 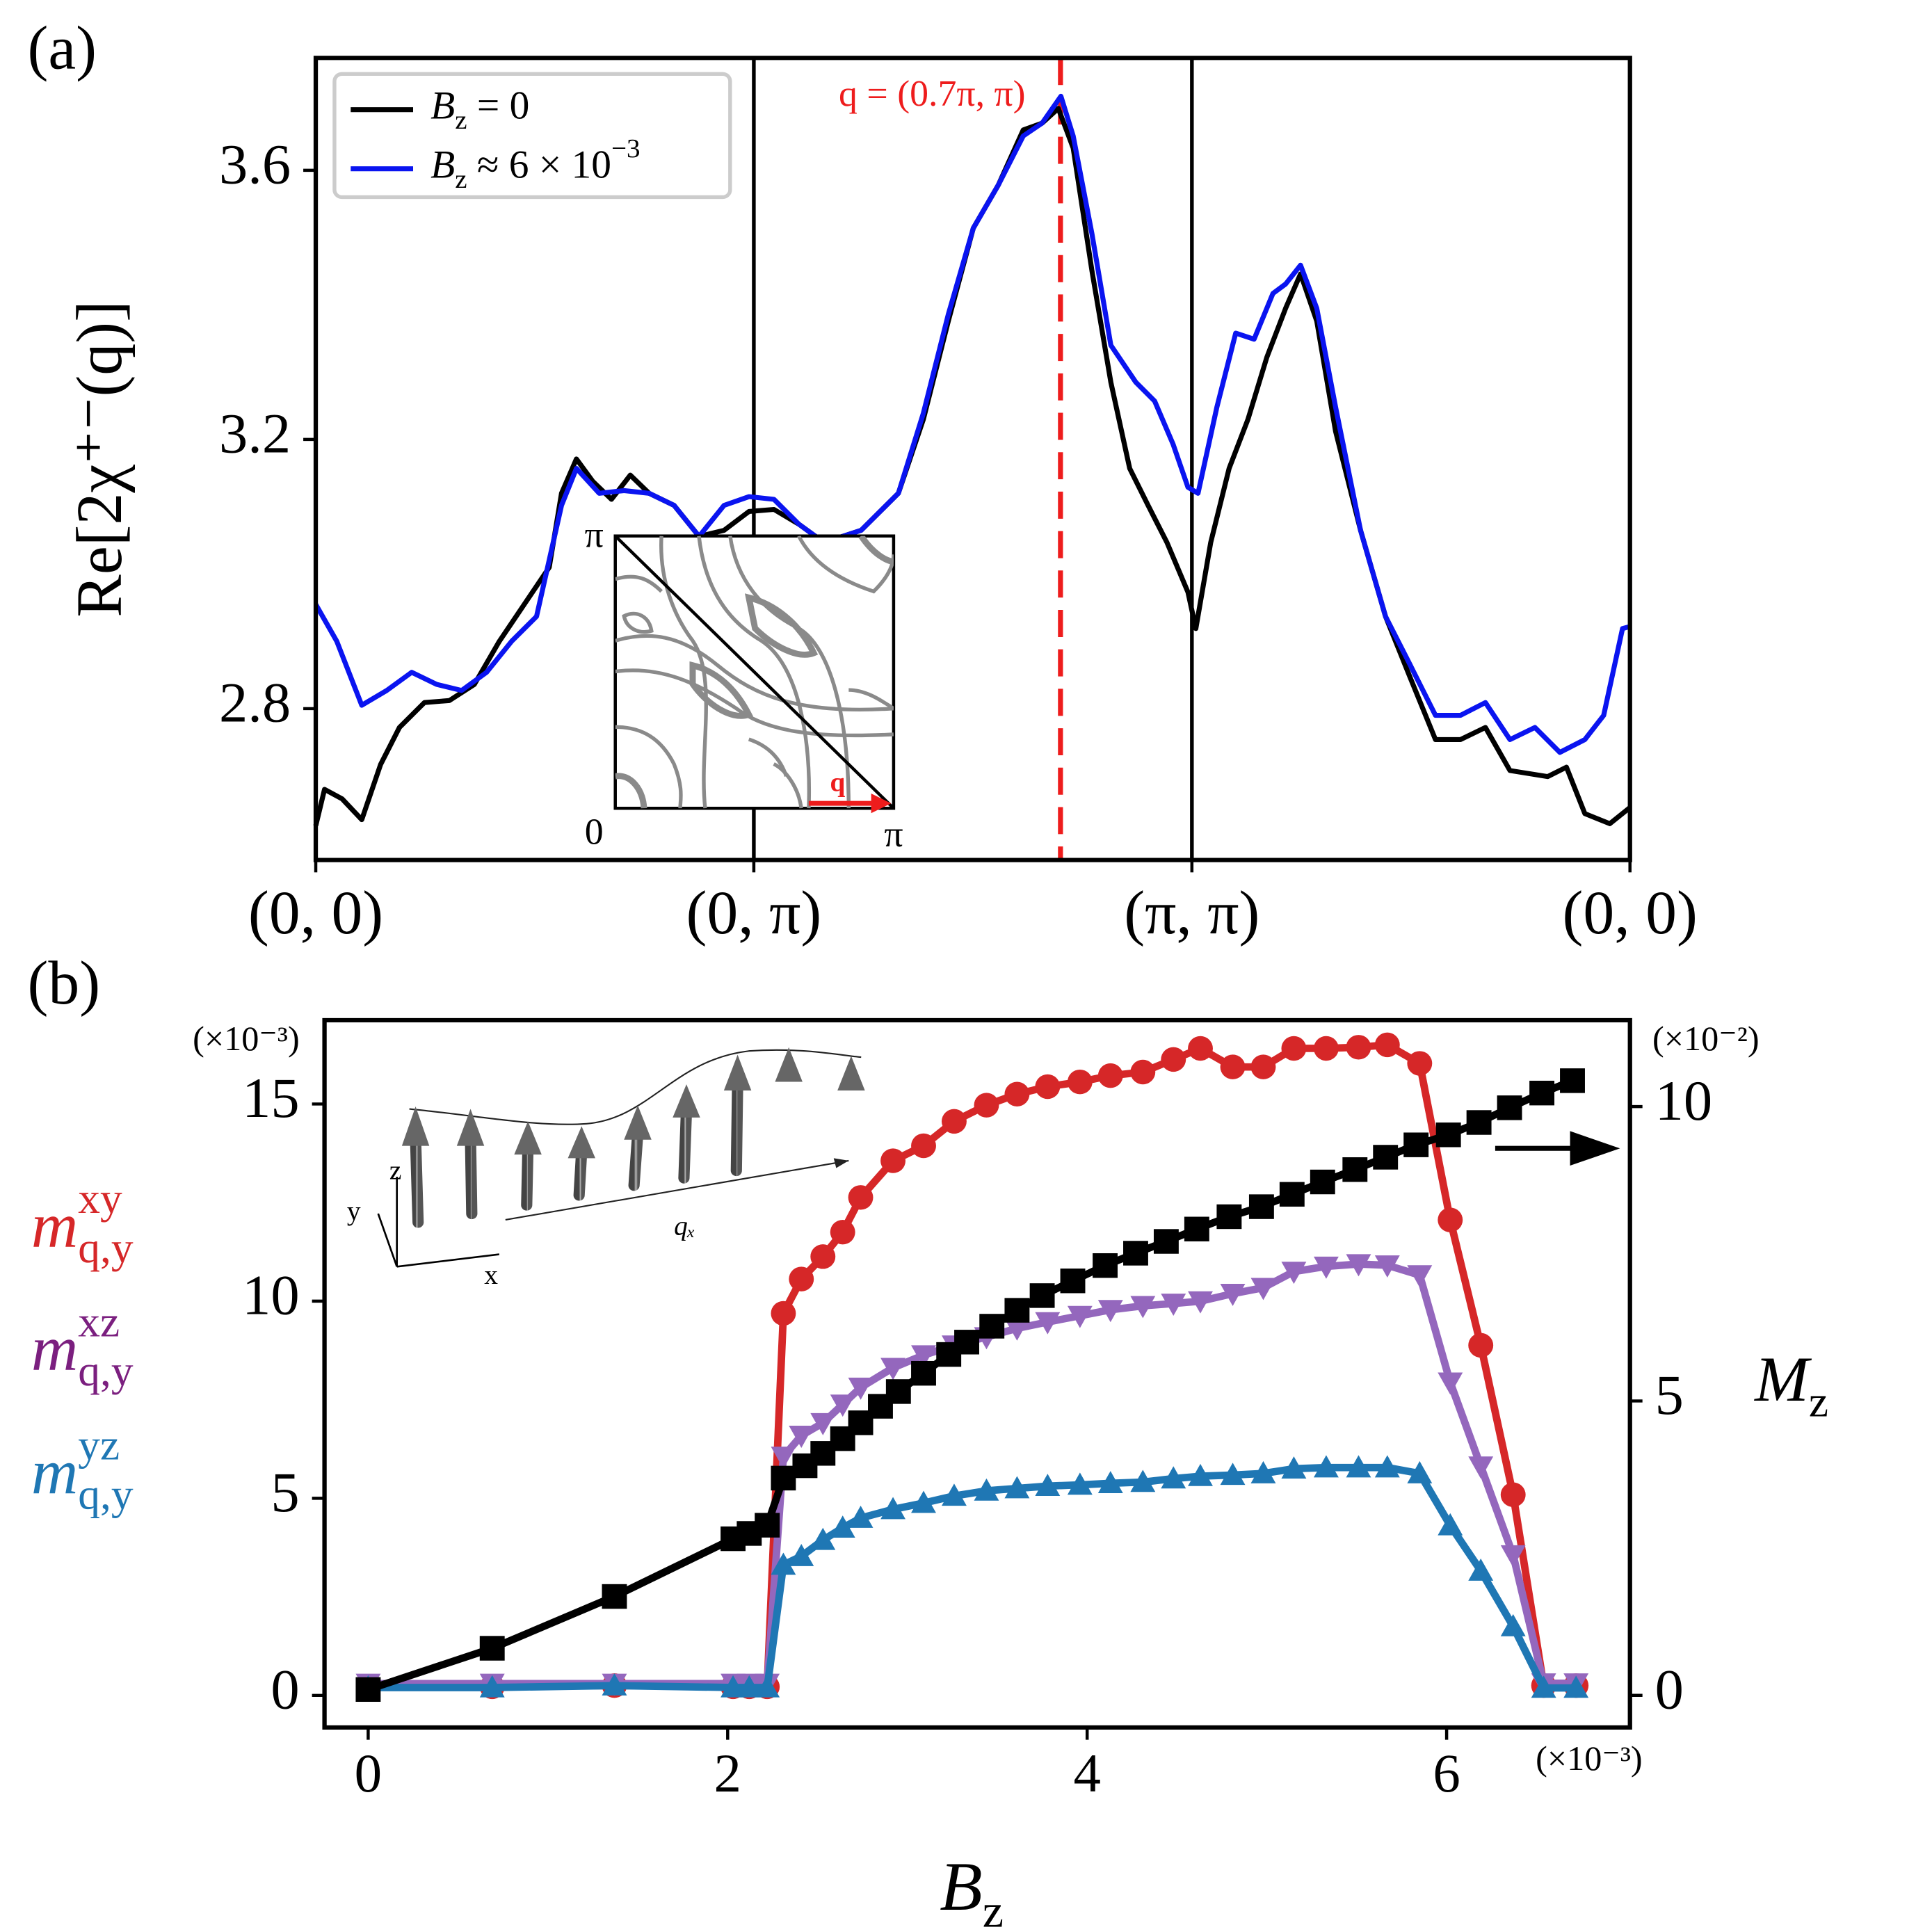 What do you see at coordinates (255, 434) in the screenshot?
I see `y-tick-label: 3.2` at bounding box center [255, 434].